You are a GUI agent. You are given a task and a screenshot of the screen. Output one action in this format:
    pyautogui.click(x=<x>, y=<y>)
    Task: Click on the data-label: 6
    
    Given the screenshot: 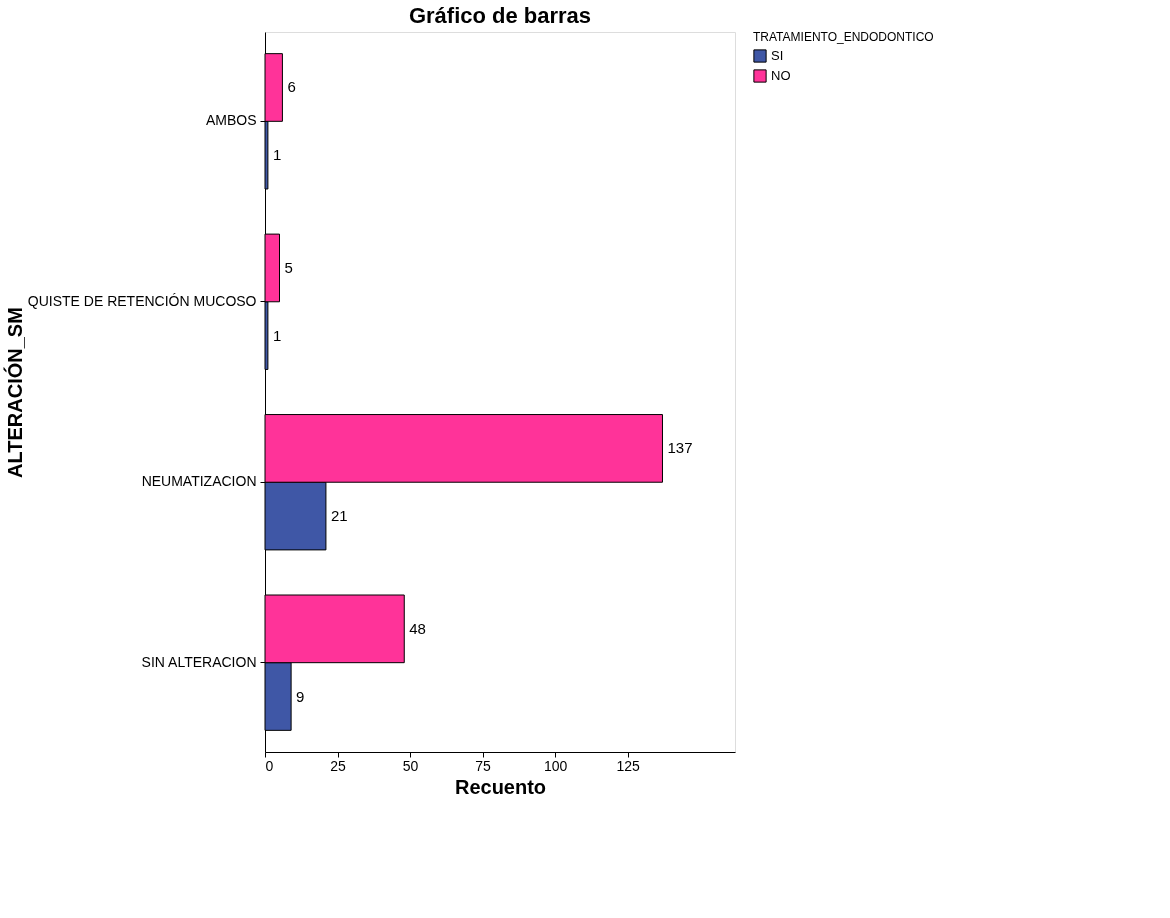 What is the action you would take?
    pyautogui.click(x=291, y=87)
    